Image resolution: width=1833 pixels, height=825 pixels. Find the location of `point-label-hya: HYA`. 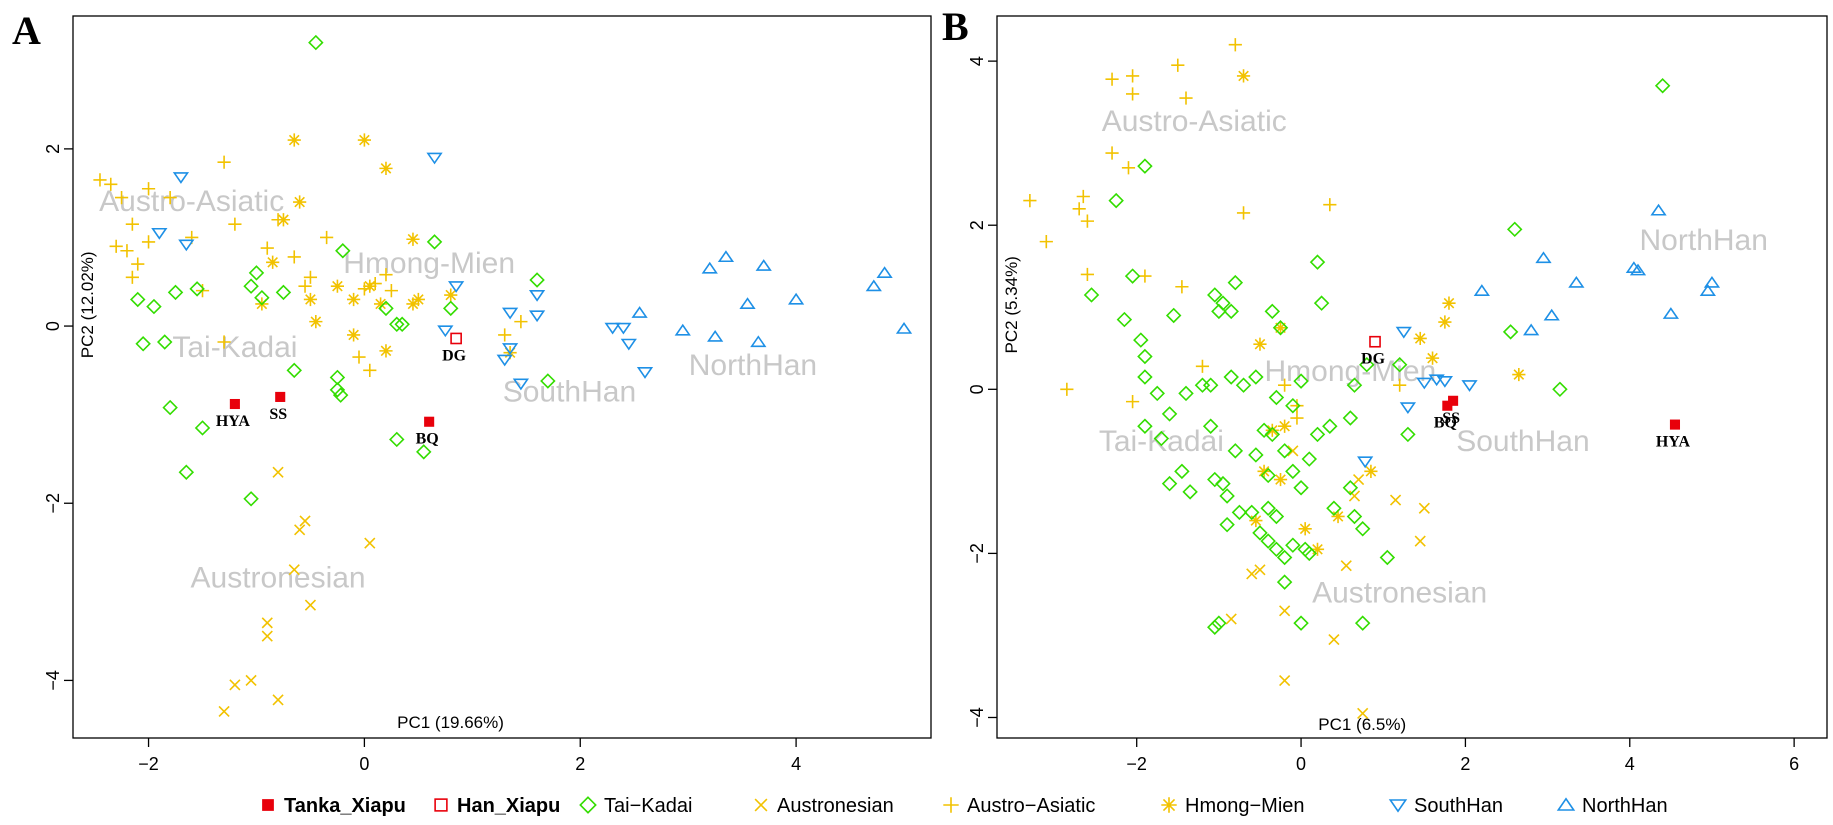

point-label-hya: HYA is located at coordinates (233, 421).